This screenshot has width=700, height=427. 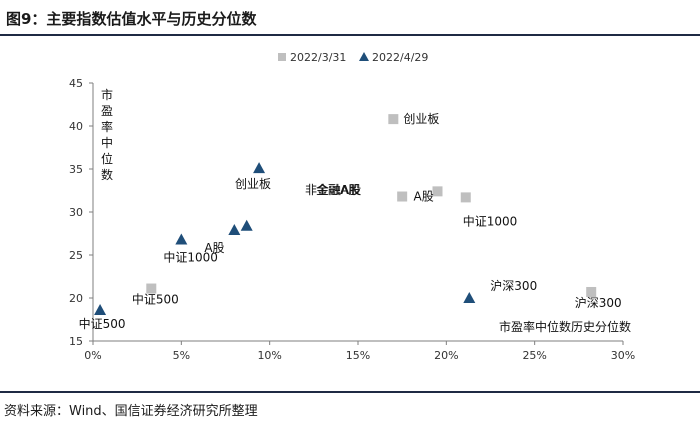 I want to click on x-axis-label: 市盈率中位数历史分位数, so click(x=565, y=326).